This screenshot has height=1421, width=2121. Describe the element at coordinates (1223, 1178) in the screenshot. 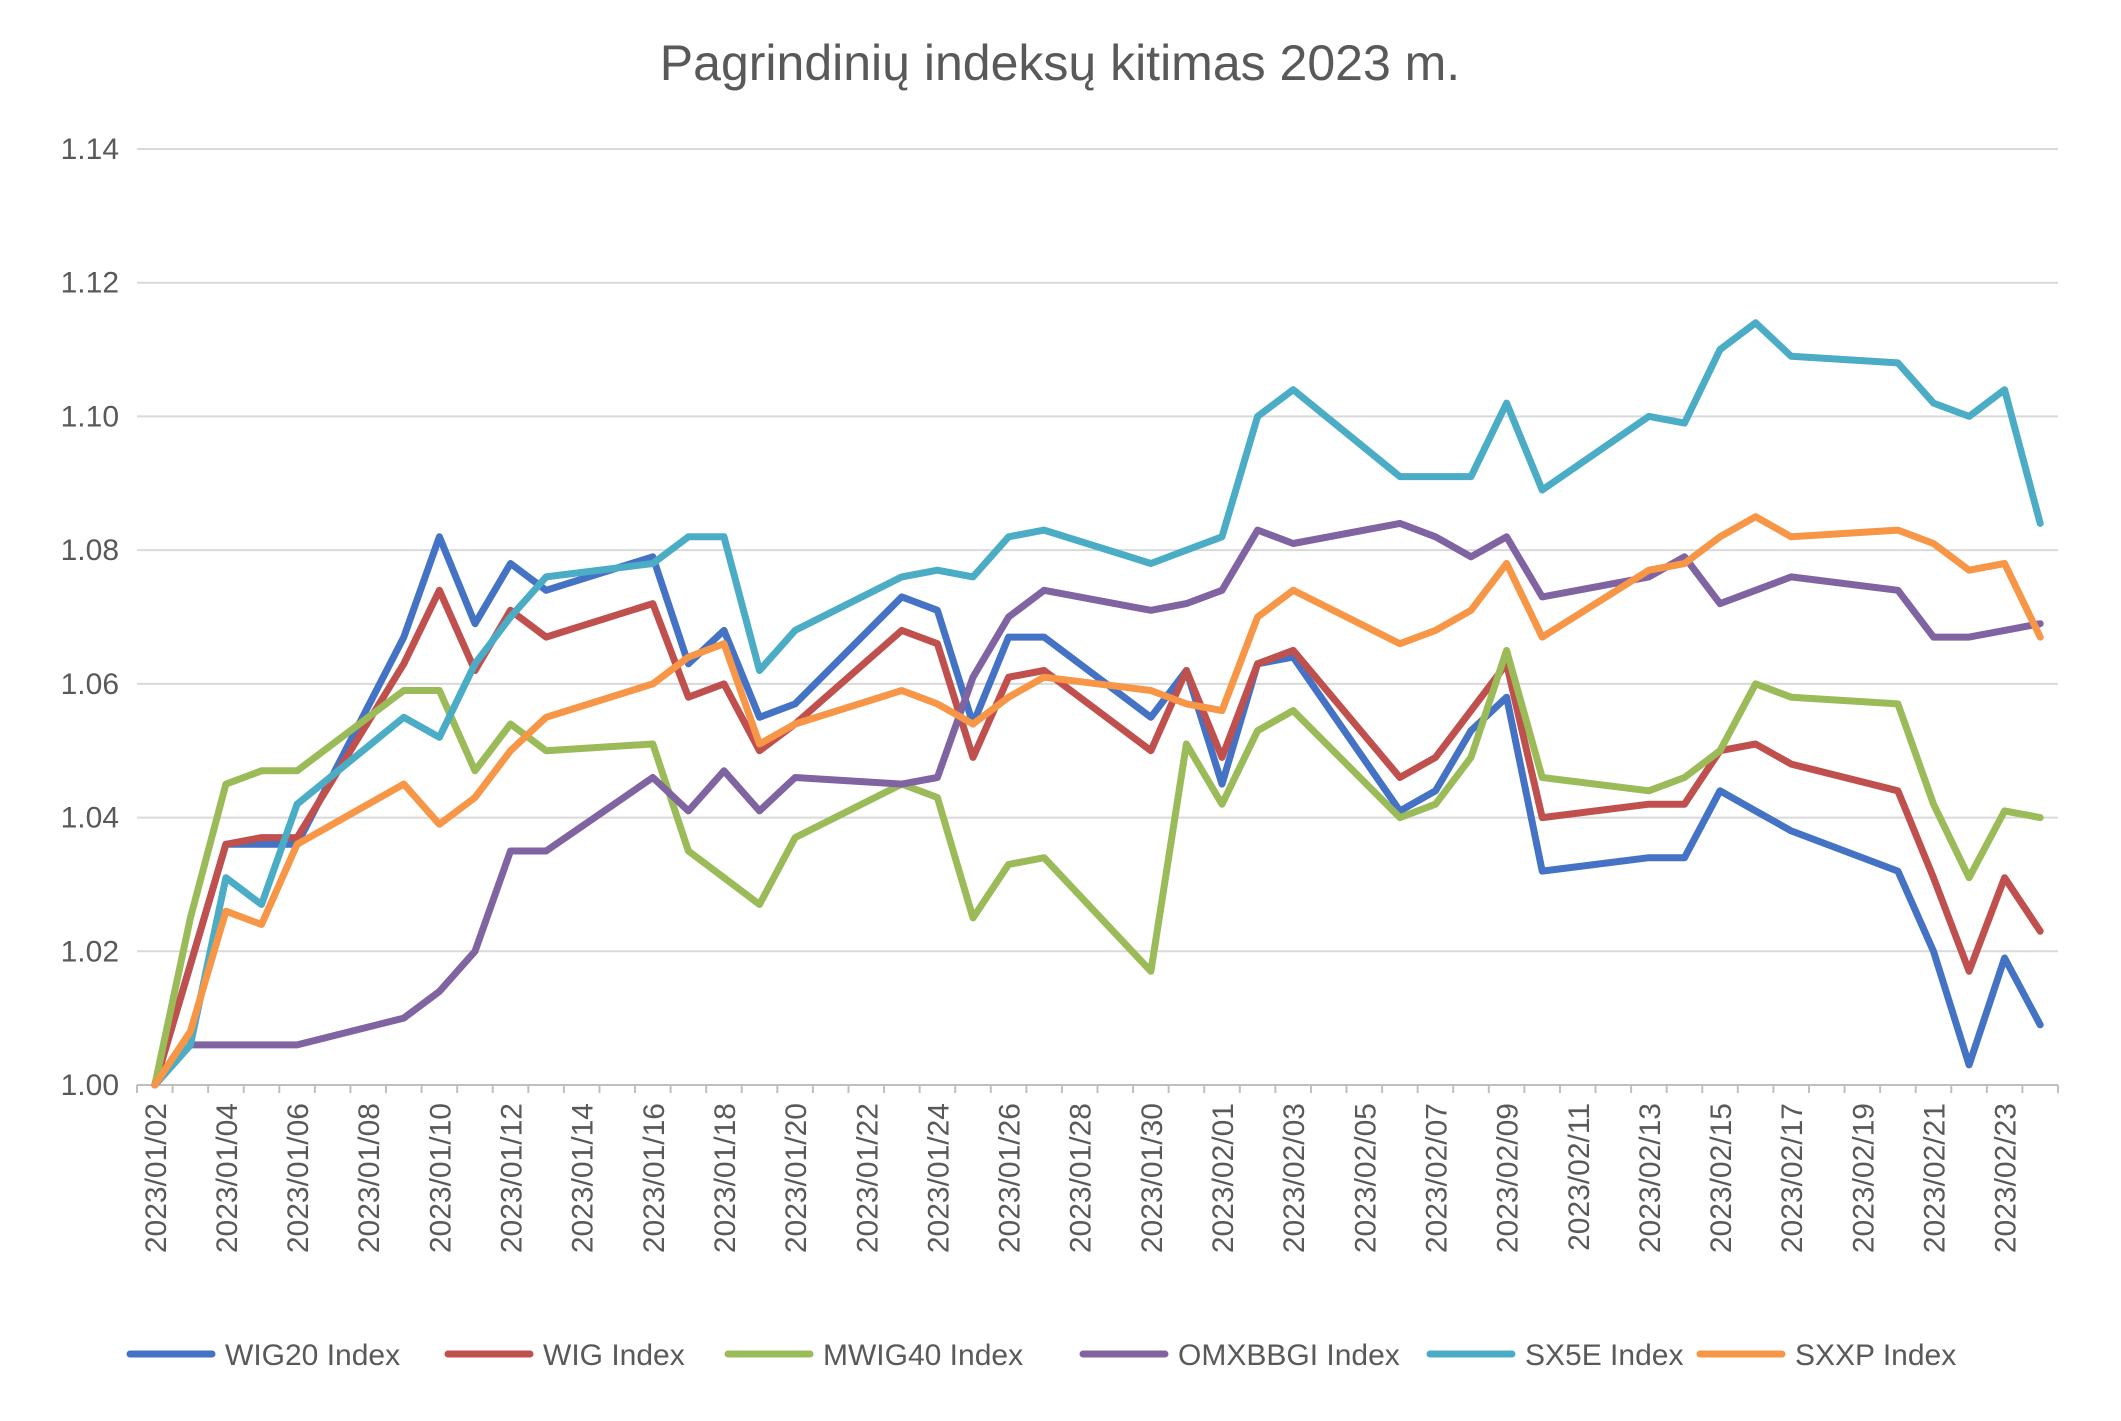

I see `x-tick-label: 2023/02/01` at that location.